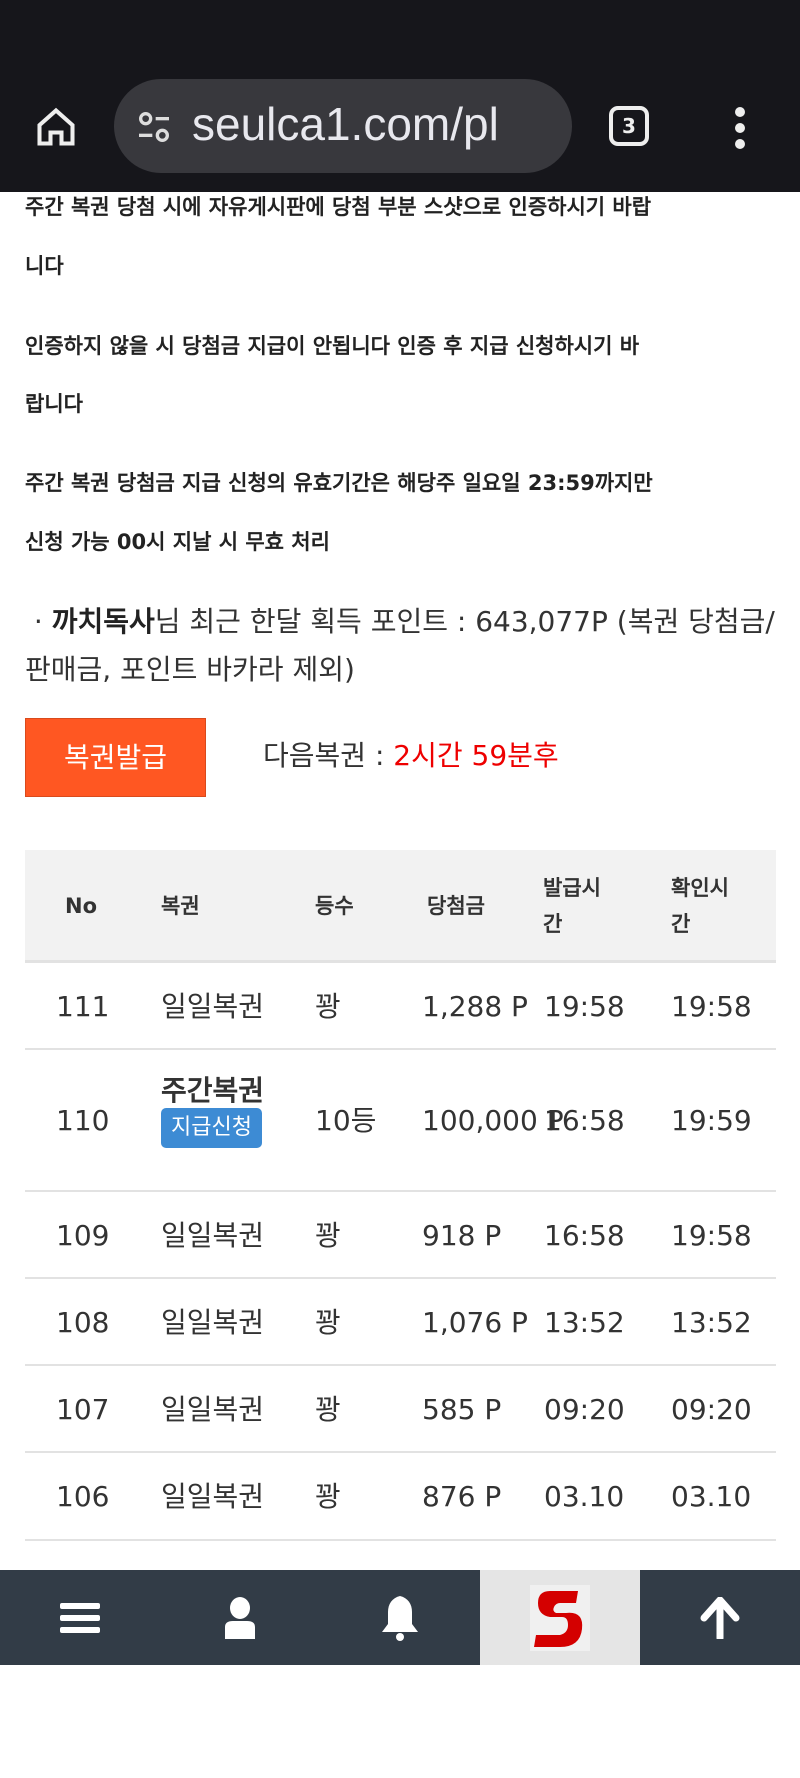  I want to click on more-options-icon, so click(740, 128).